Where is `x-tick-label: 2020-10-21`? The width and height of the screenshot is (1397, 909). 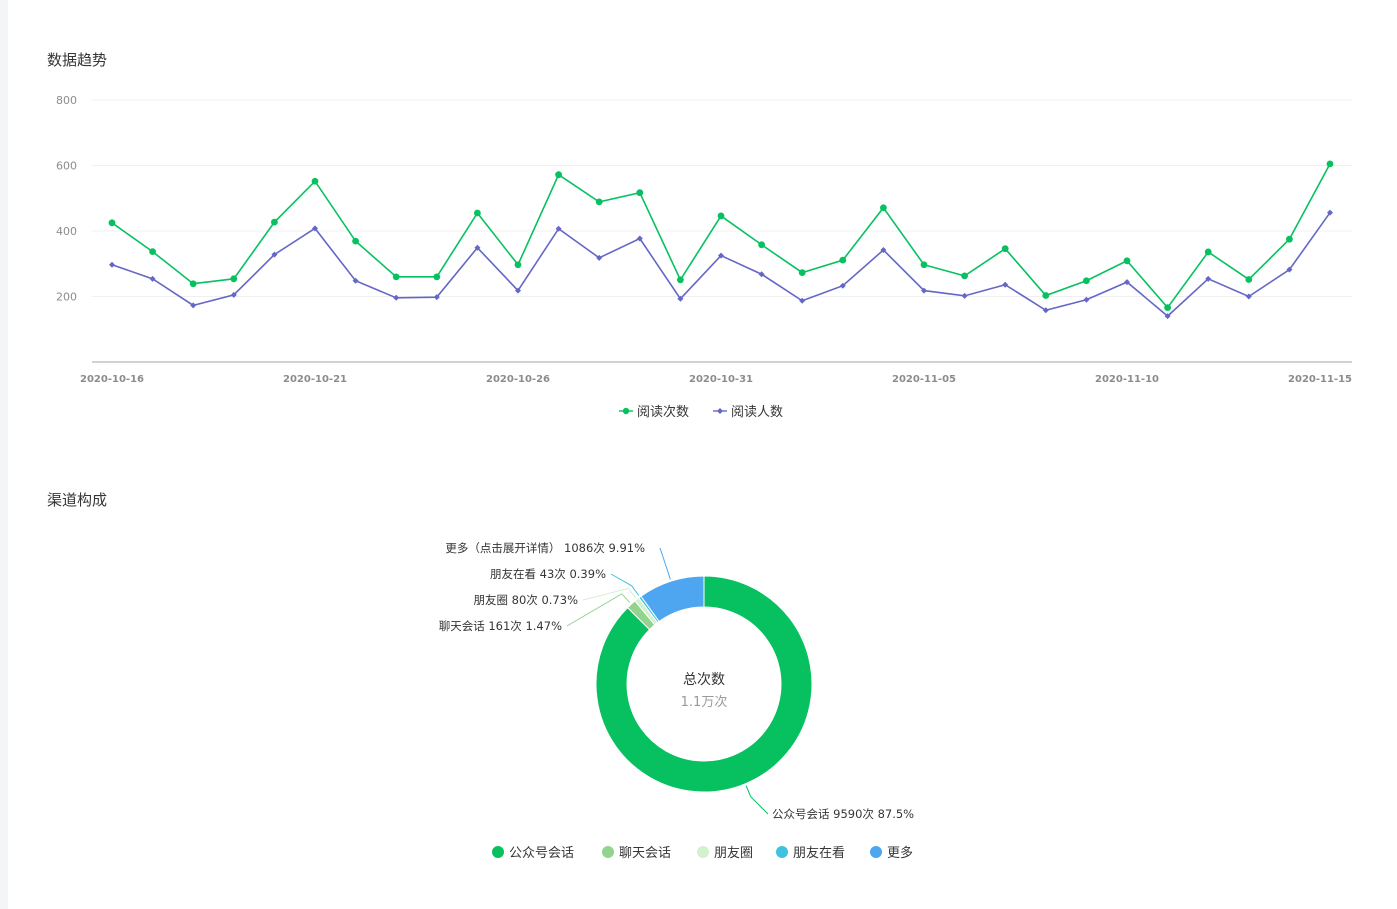
x-tick-label: 2020-10-21 is located at coordinates (315, 379).